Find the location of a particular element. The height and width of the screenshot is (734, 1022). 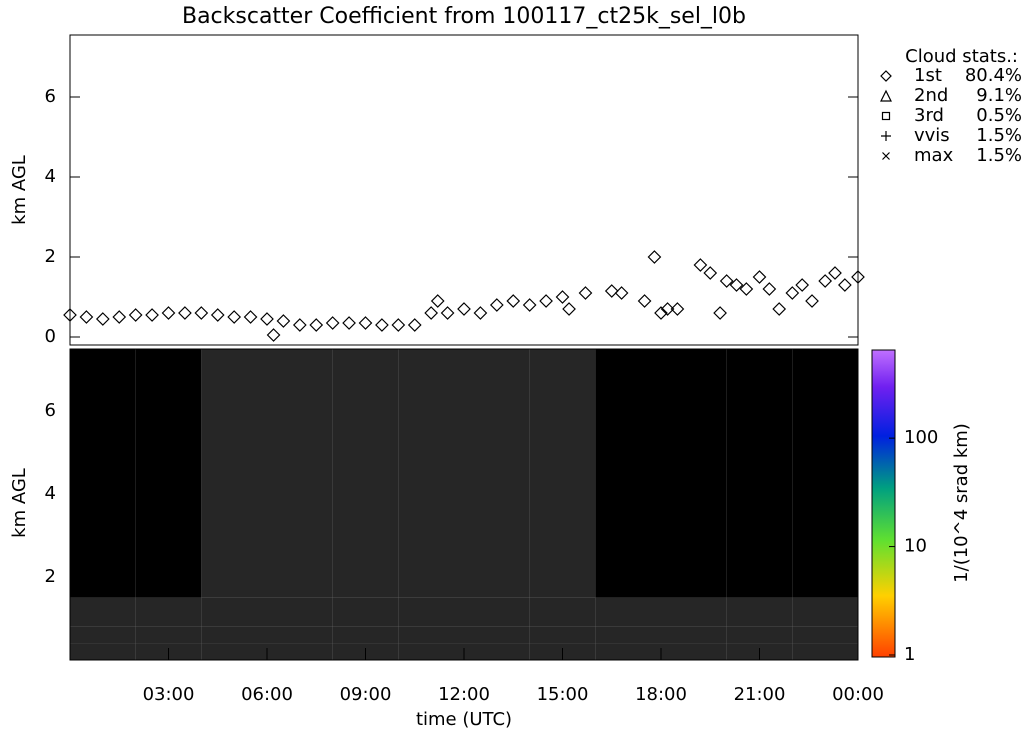

legend-name: 3rd is located at coordinates (929, 115).